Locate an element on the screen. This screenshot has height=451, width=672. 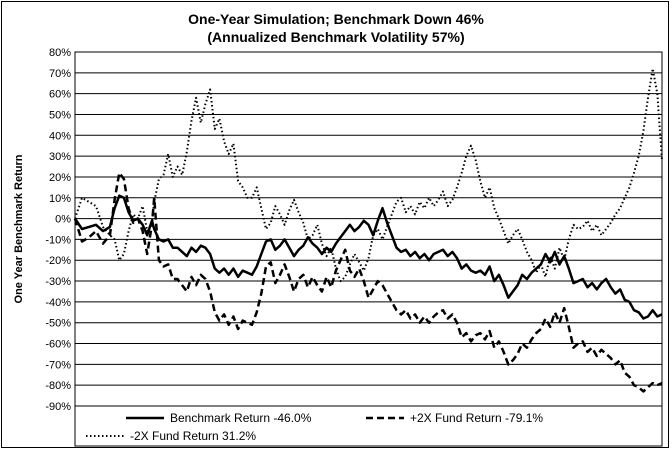
y-tick-label: -60% is located at coordinates (58, 345).